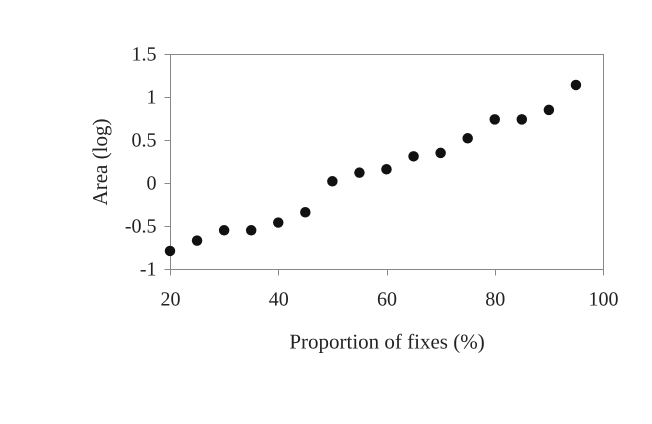 The image size is (652, 424). Describe the element at coordinates (144, 55) in the screenshot. I see `y-tick-label: 1.5` at that location.